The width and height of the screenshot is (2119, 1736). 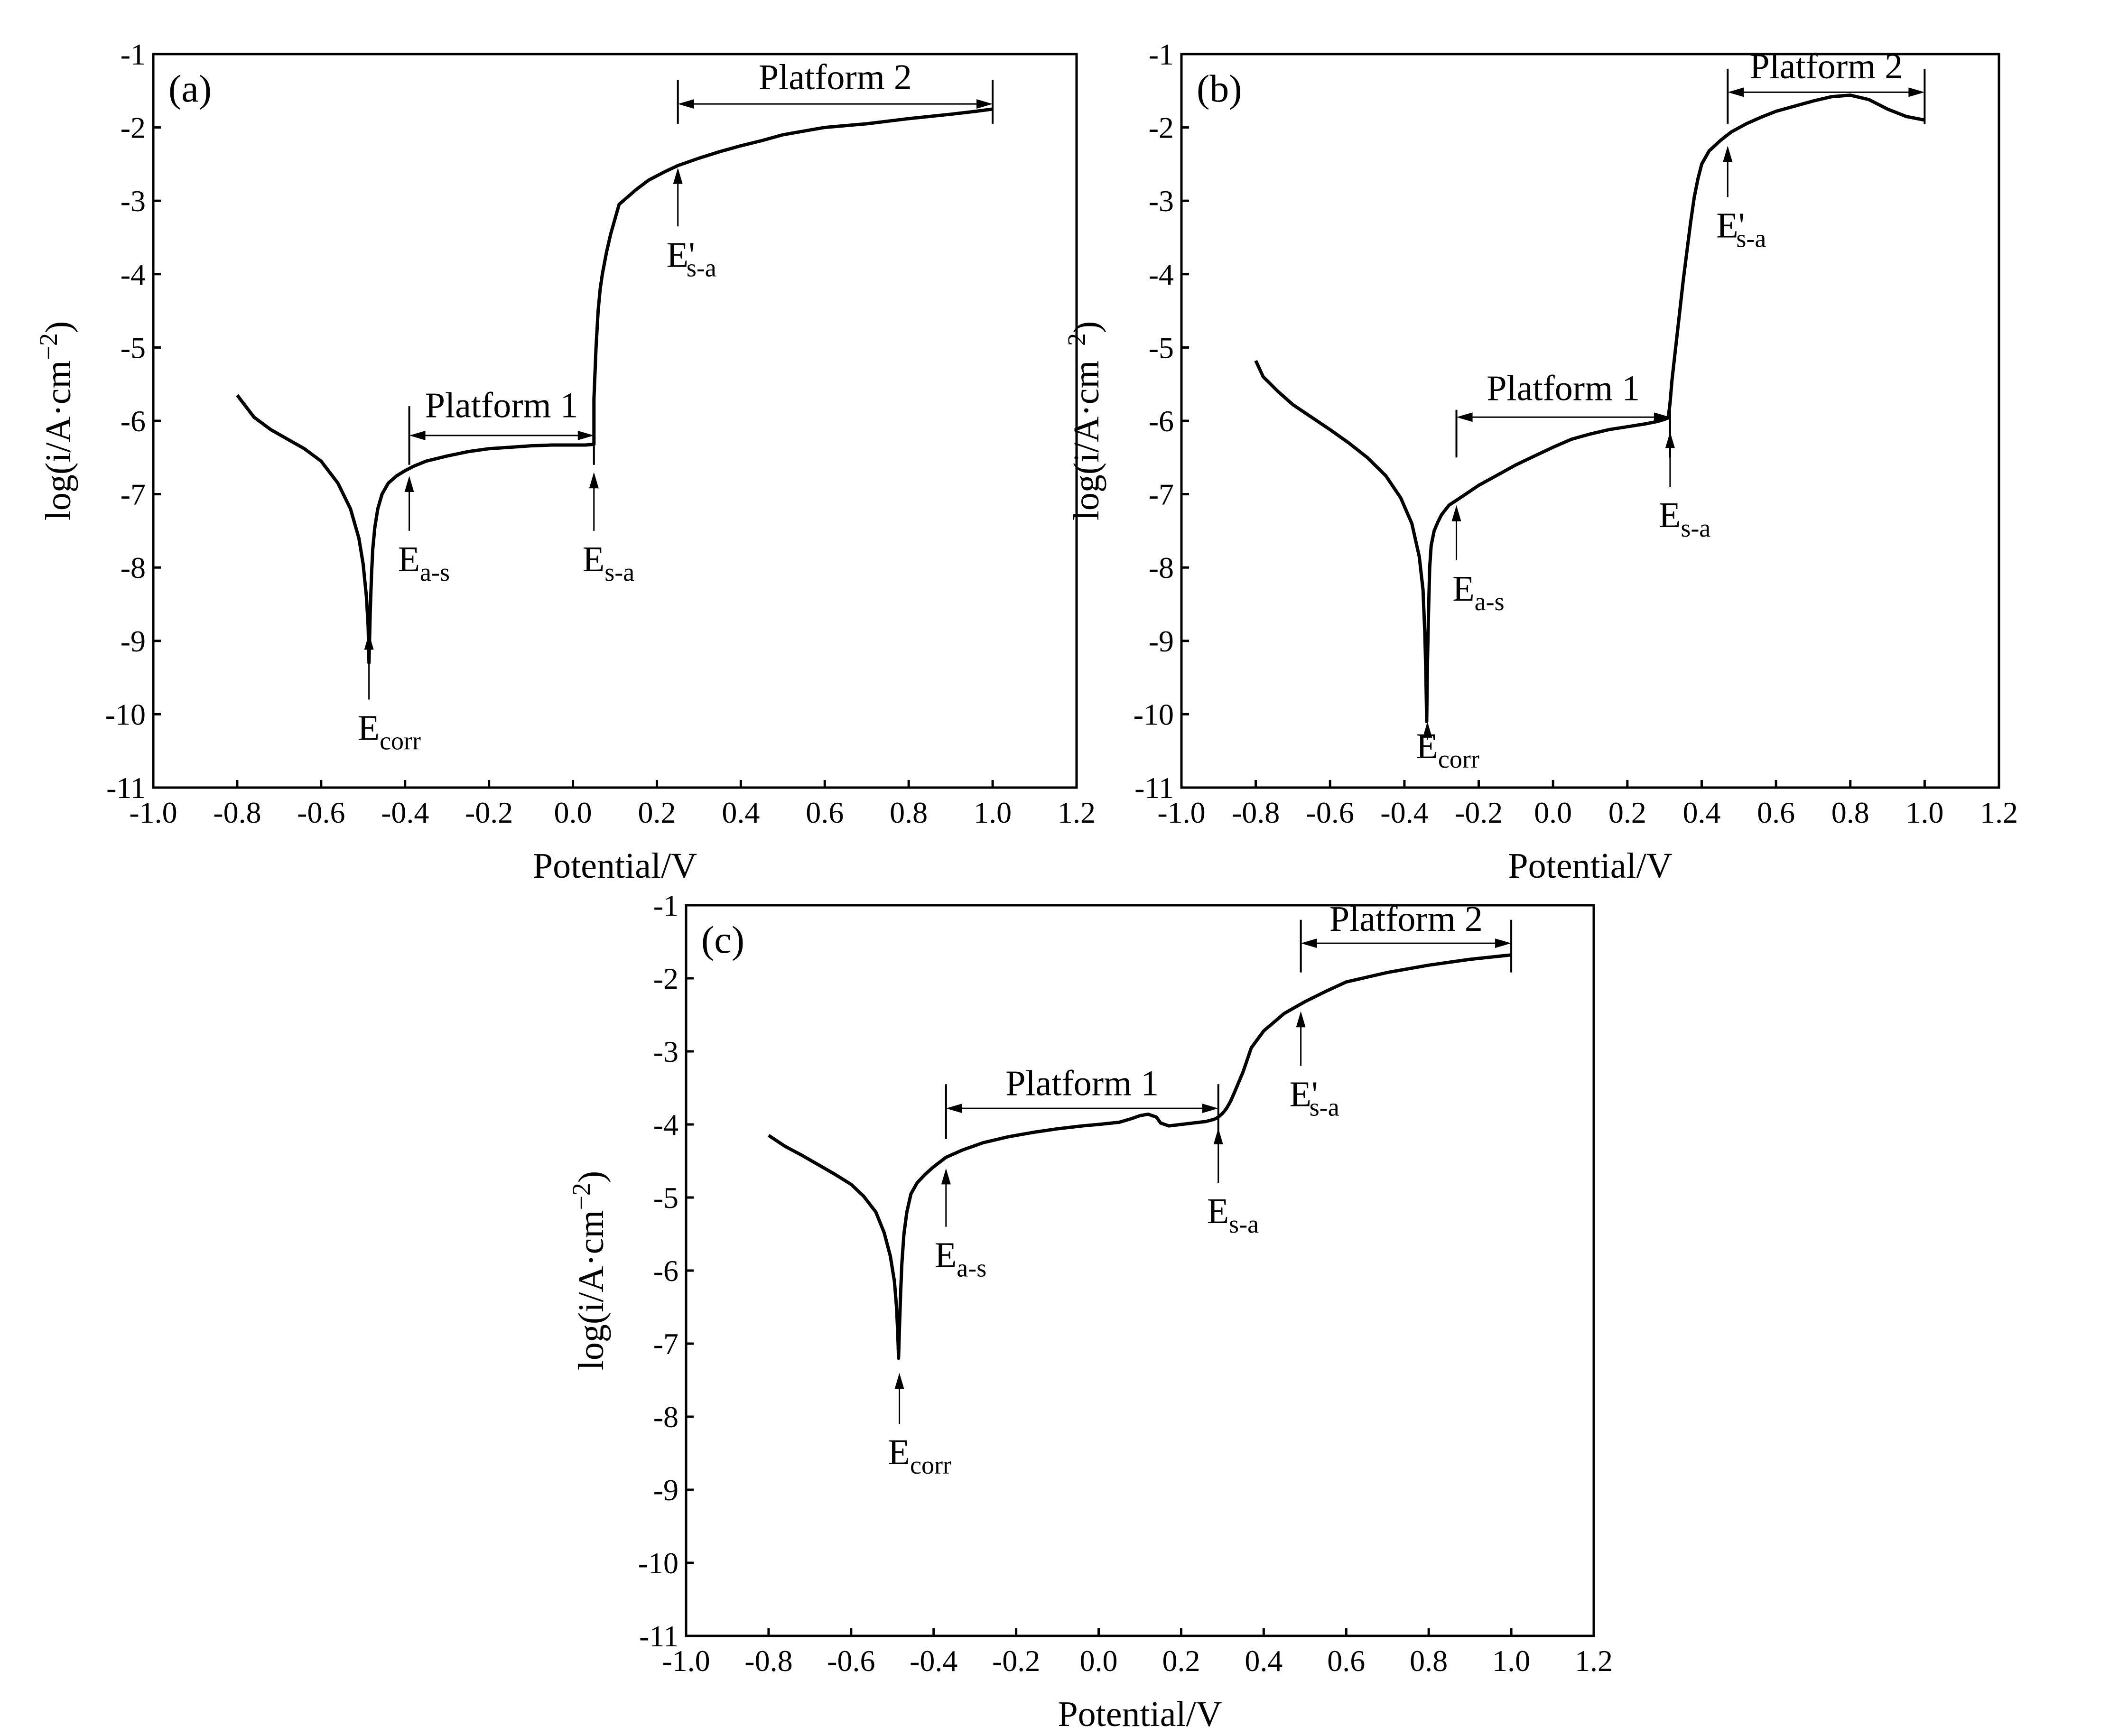 I want to click on panel-label: (b), so click(x=1219, y=88).